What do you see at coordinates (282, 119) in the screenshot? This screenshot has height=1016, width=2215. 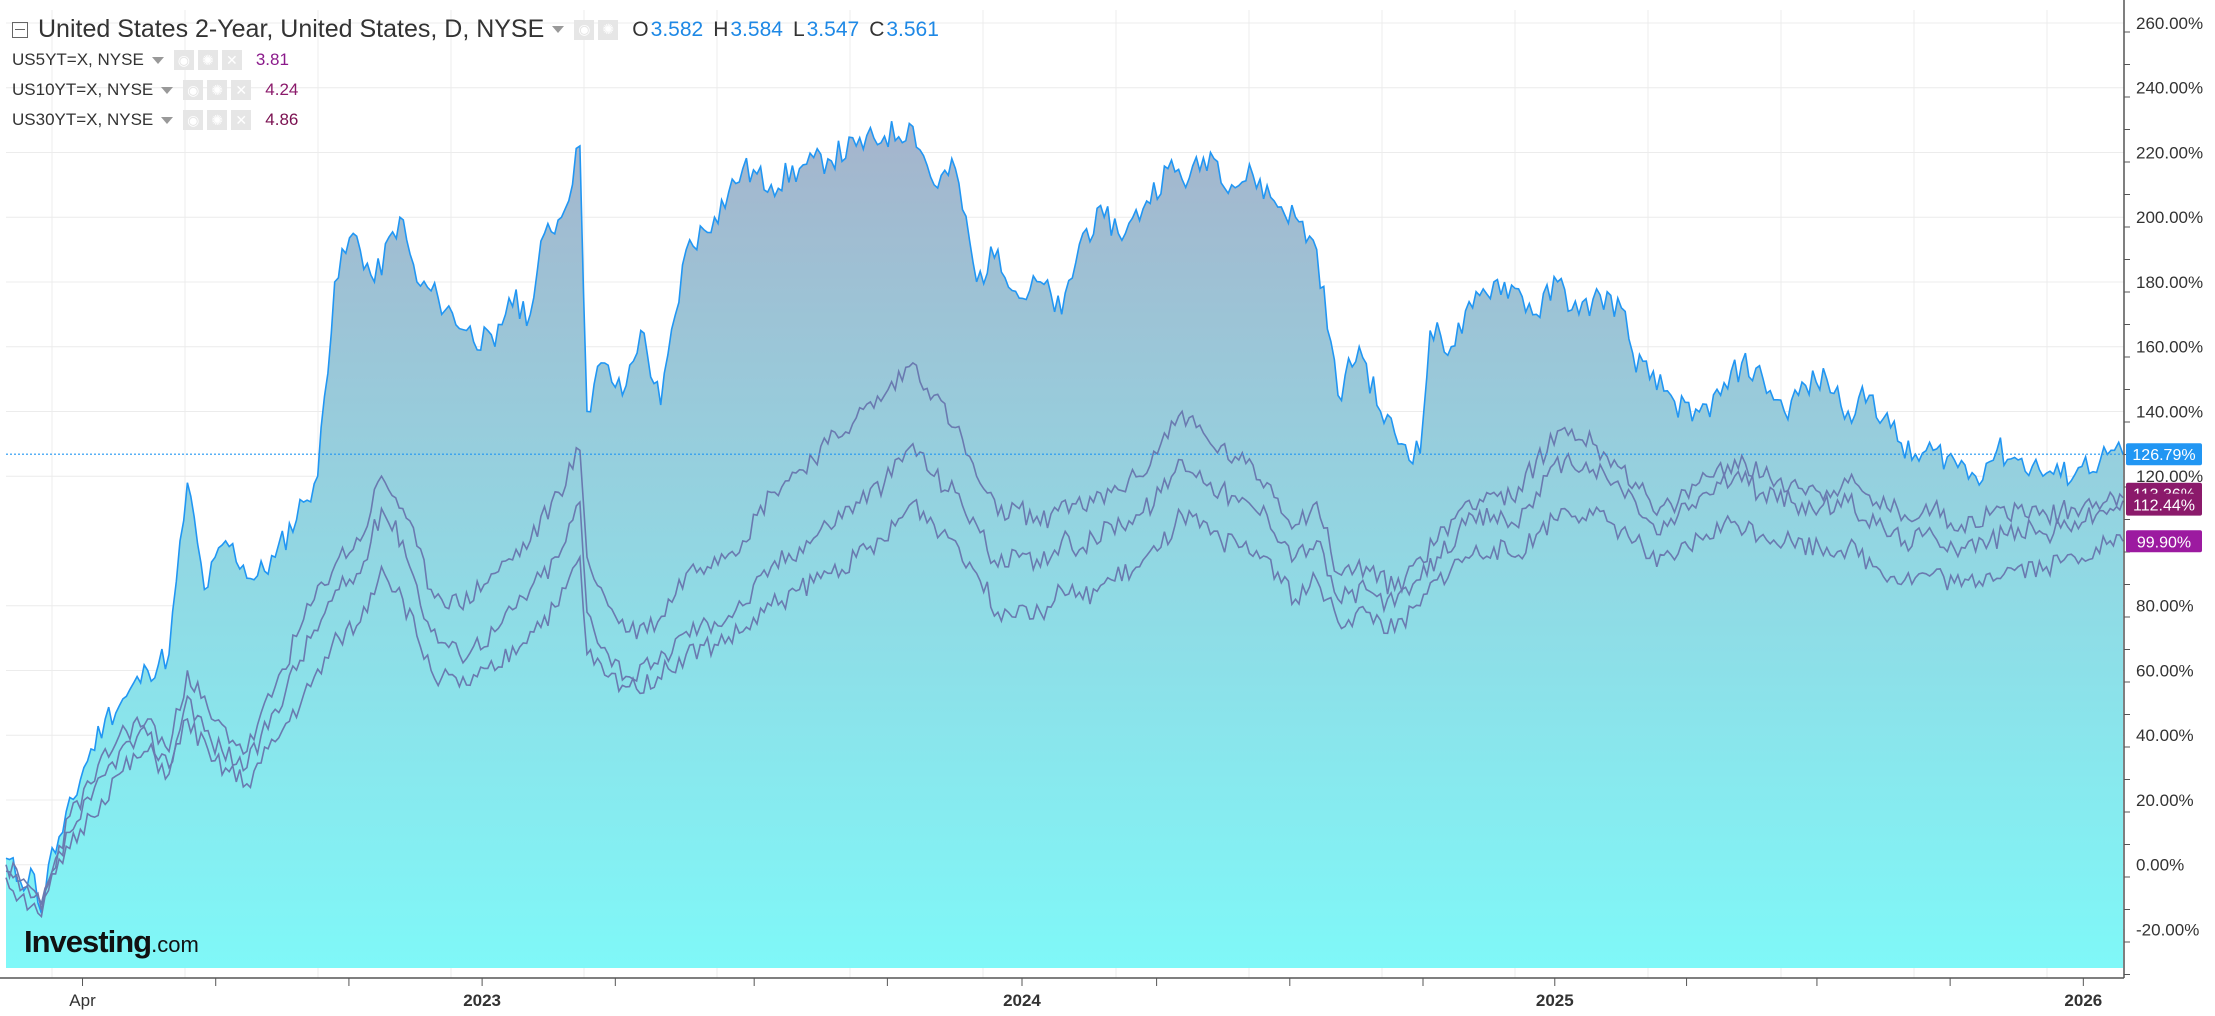 I see `overlay-value: 4.86` at bounding box center [282, 119].